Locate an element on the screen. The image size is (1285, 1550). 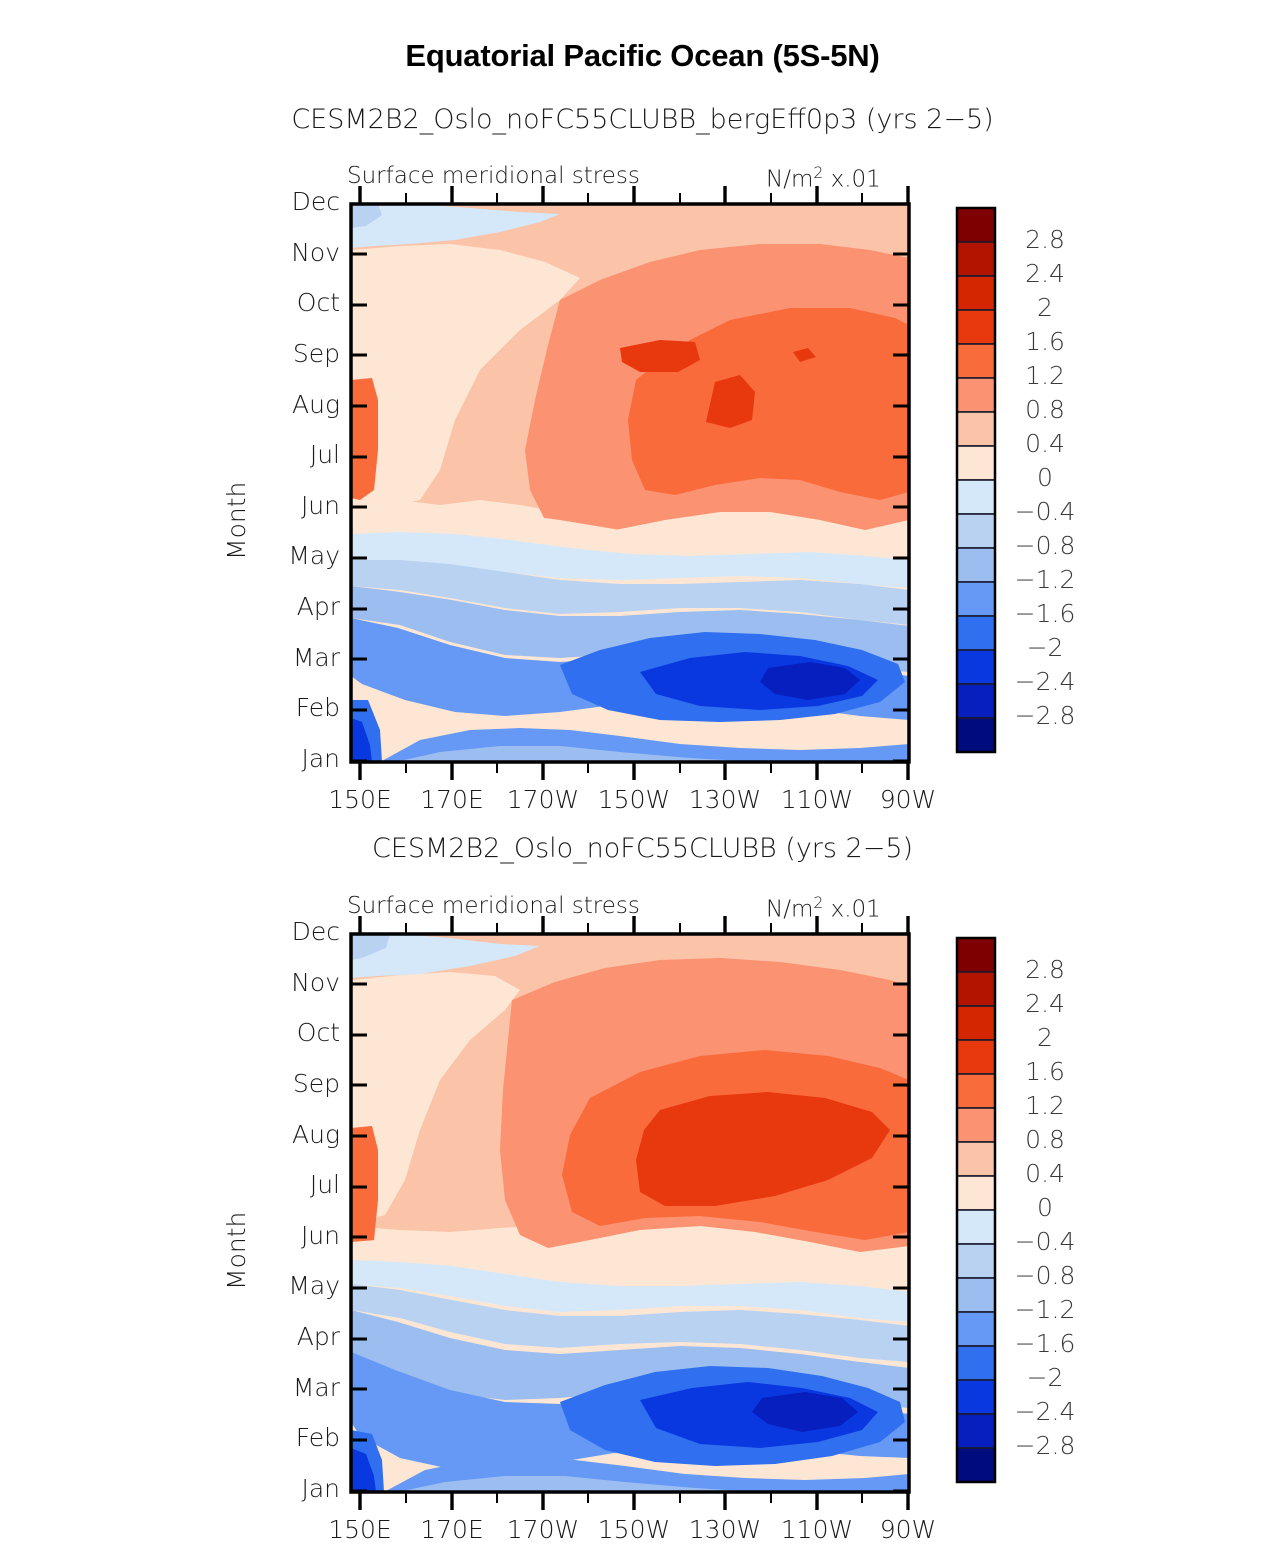
x-tick-label: 170W is located at coordinates (543, 799).